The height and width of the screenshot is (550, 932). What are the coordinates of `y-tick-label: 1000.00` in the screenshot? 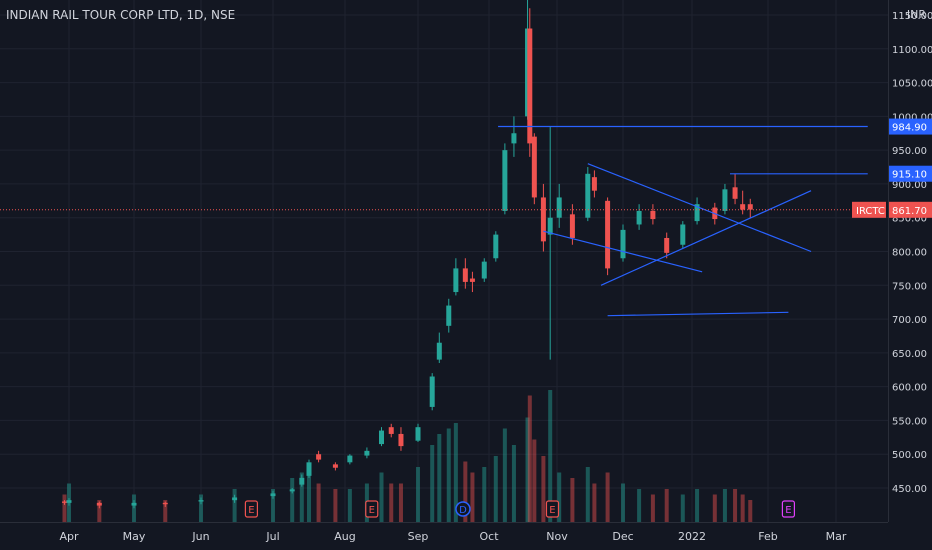 It's located at (912, 117).